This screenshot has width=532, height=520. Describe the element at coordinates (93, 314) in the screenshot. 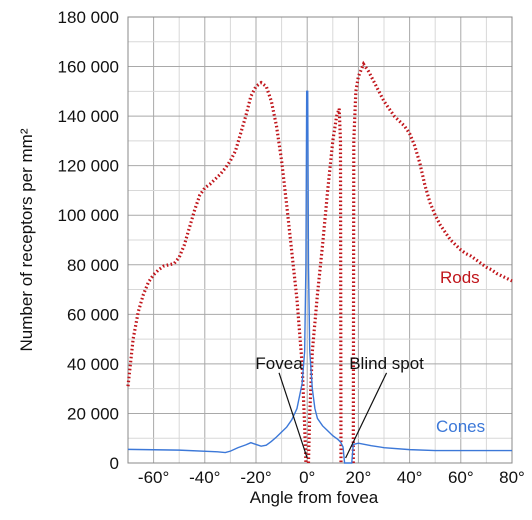

I see `y-tick-label: 60 000` at that location.